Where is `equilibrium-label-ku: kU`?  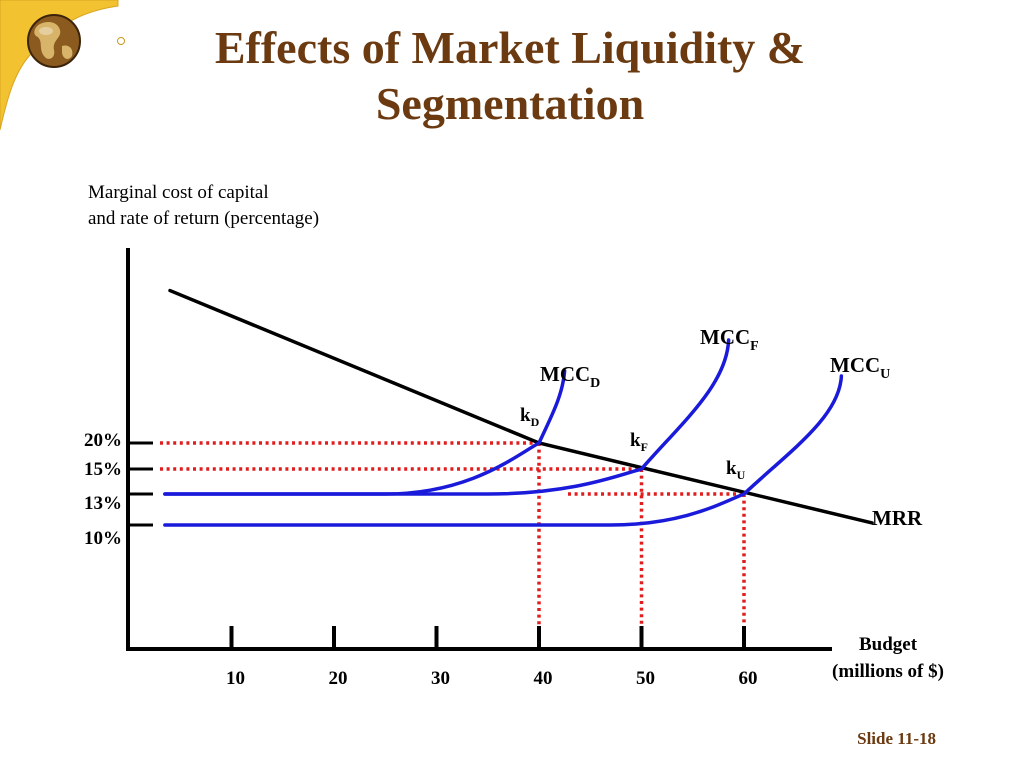
equilibrium-label-ku: kU is located at coordinates (736, 470).